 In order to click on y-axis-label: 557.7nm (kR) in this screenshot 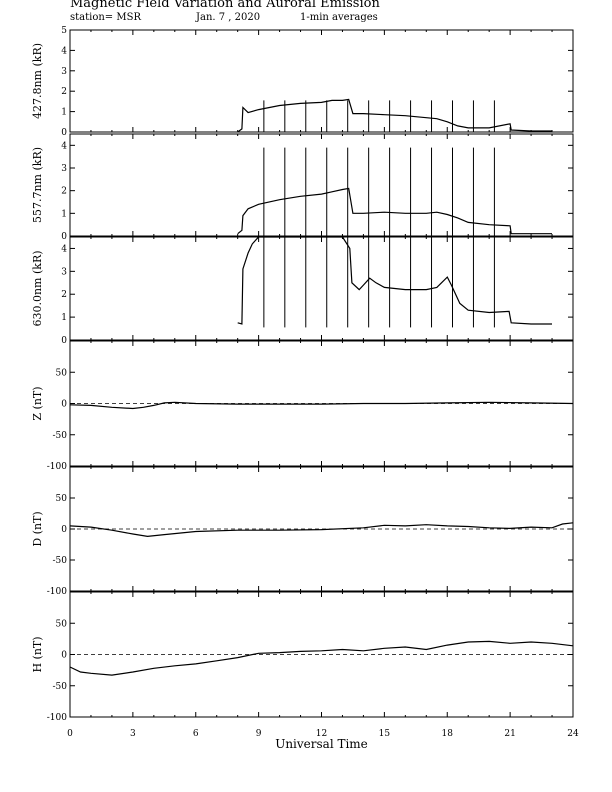, I will do `click(37, 185)`.